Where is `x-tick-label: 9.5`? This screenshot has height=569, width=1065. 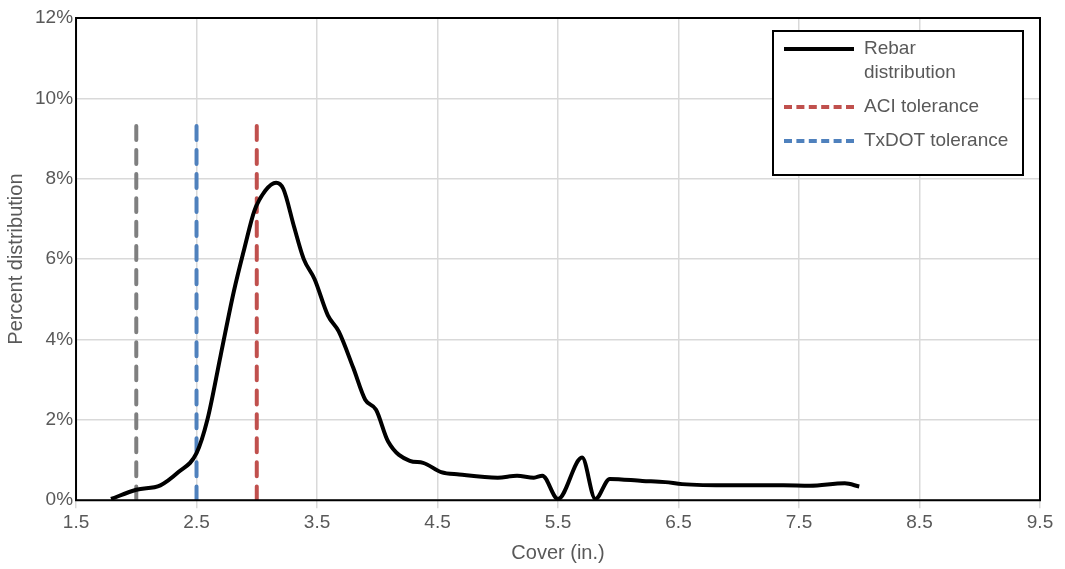 x-tick-label: 9.5 is located at coordinates (1040, 521).